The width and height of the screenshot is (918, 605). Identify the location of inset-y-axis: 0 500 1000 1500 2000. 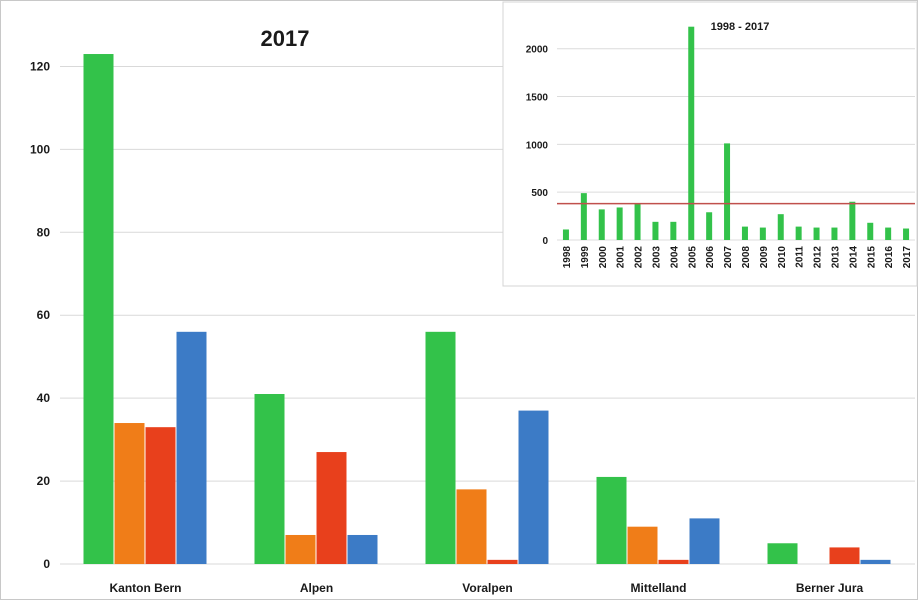
(537, 146).